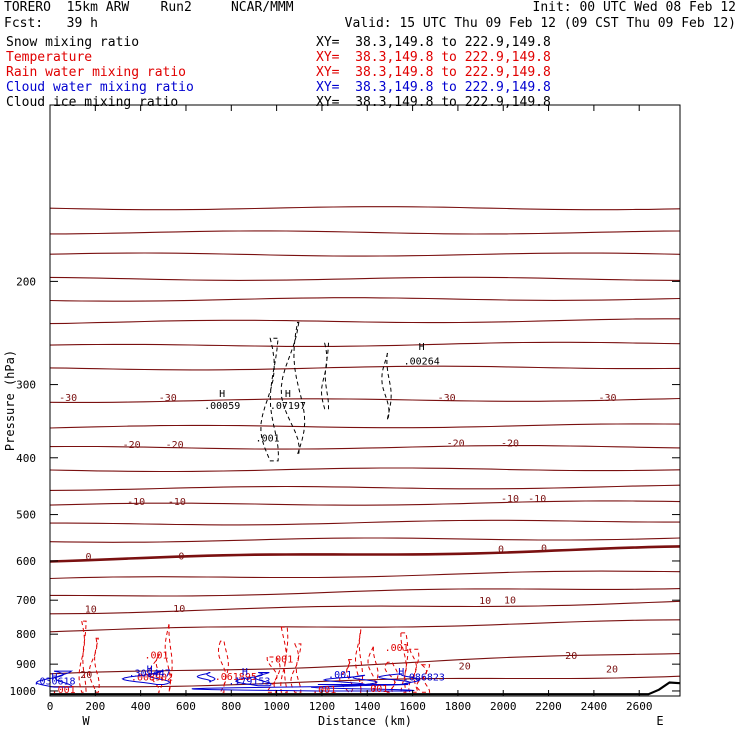 This screenshot has width=740, height=740. What do you see at coordinates (365, 721) in the screenshot?
I see `x-axis-label: Distance (km)` at bounding box center [365, 721].